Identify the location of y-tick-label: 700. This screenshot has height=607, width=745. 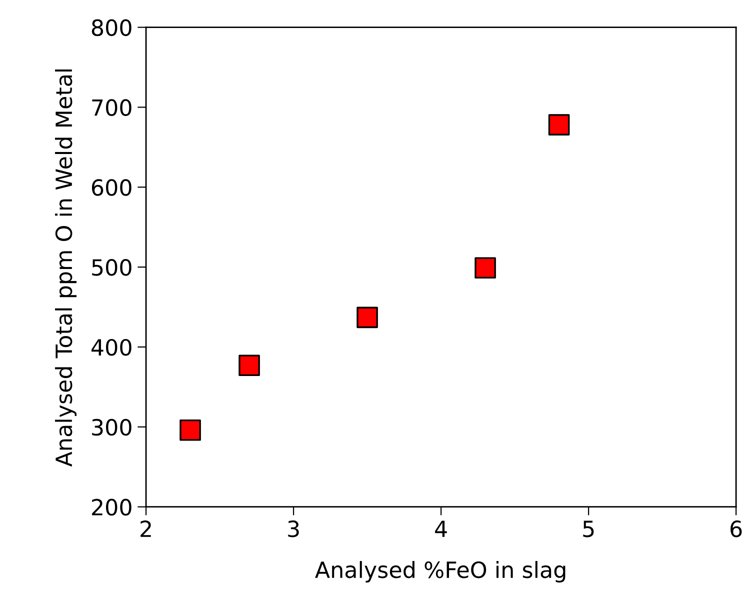
(112, 107).